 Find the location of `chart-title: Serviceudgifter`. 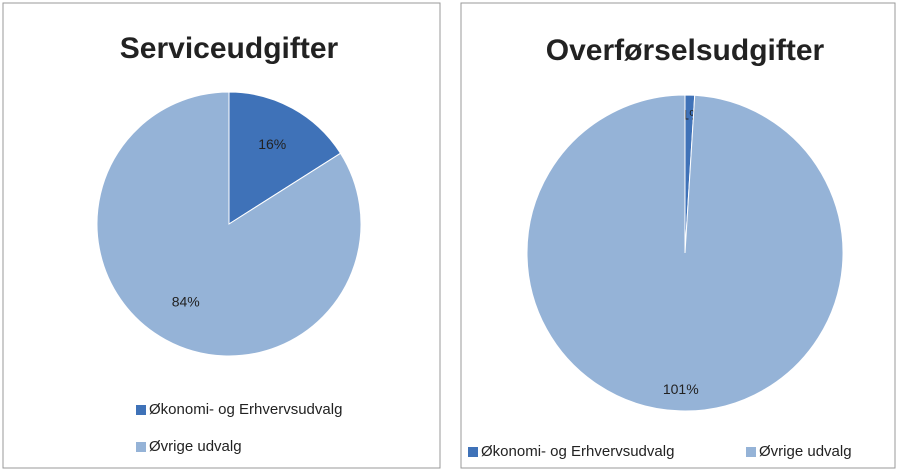

chart-title: Serviceudgifter is located at coordinates (229, 48).